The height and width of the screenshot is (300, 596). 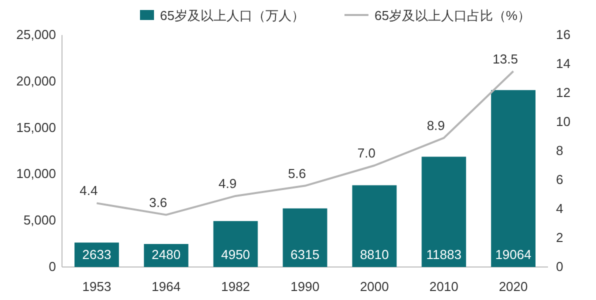 I want to click on x-tick-label: 1982, so click(x=235, y=286).